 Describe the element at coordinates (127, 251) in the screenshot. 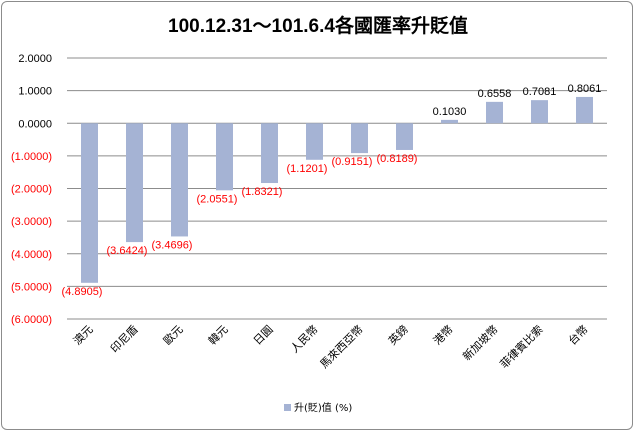

I see `data-label: (3.6424)` at that location.